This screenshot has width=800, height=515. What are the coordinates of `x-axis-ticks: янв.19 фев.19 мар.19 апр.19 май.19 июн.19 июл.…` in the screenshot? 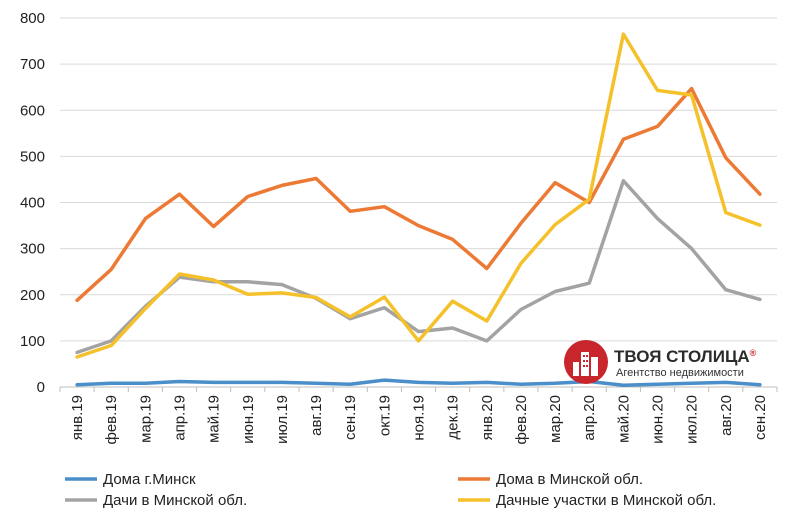 It's located at (418, 416).